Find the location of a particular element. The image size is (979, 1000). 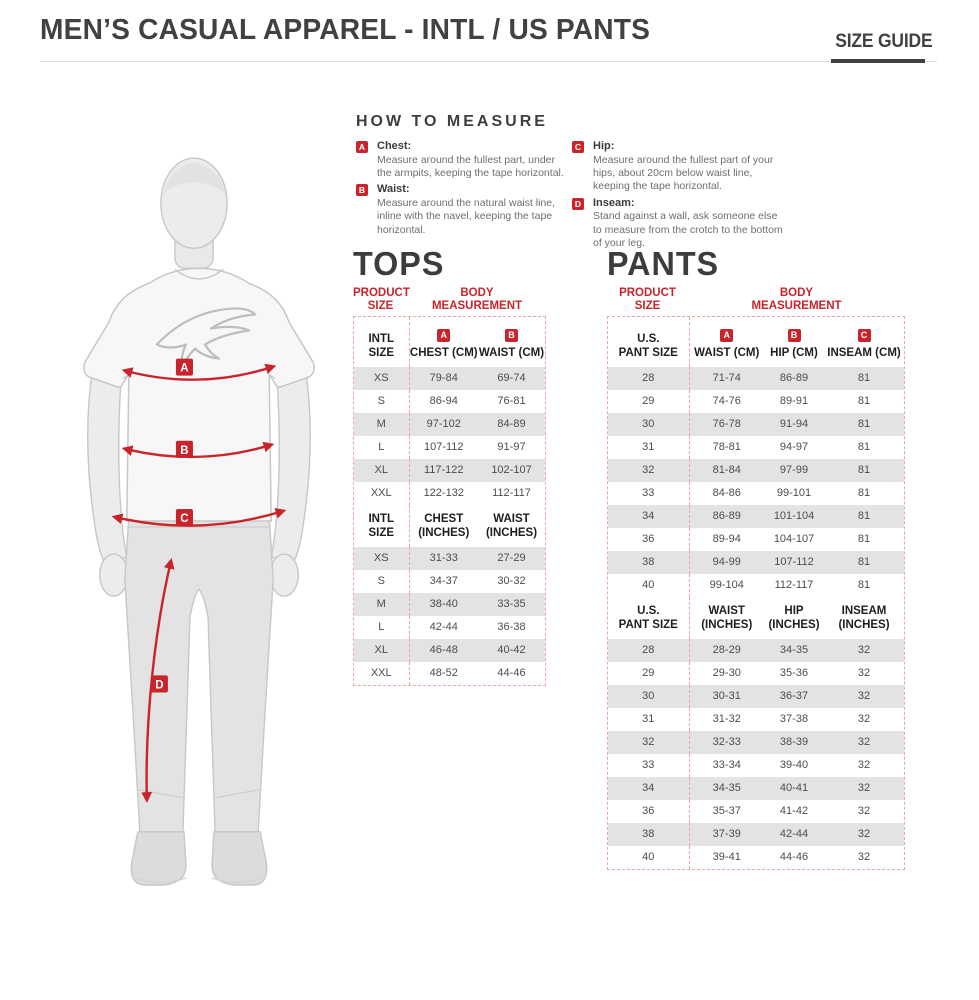

table-row: S 34-37 30-32 is located at coordinates (449, 581).